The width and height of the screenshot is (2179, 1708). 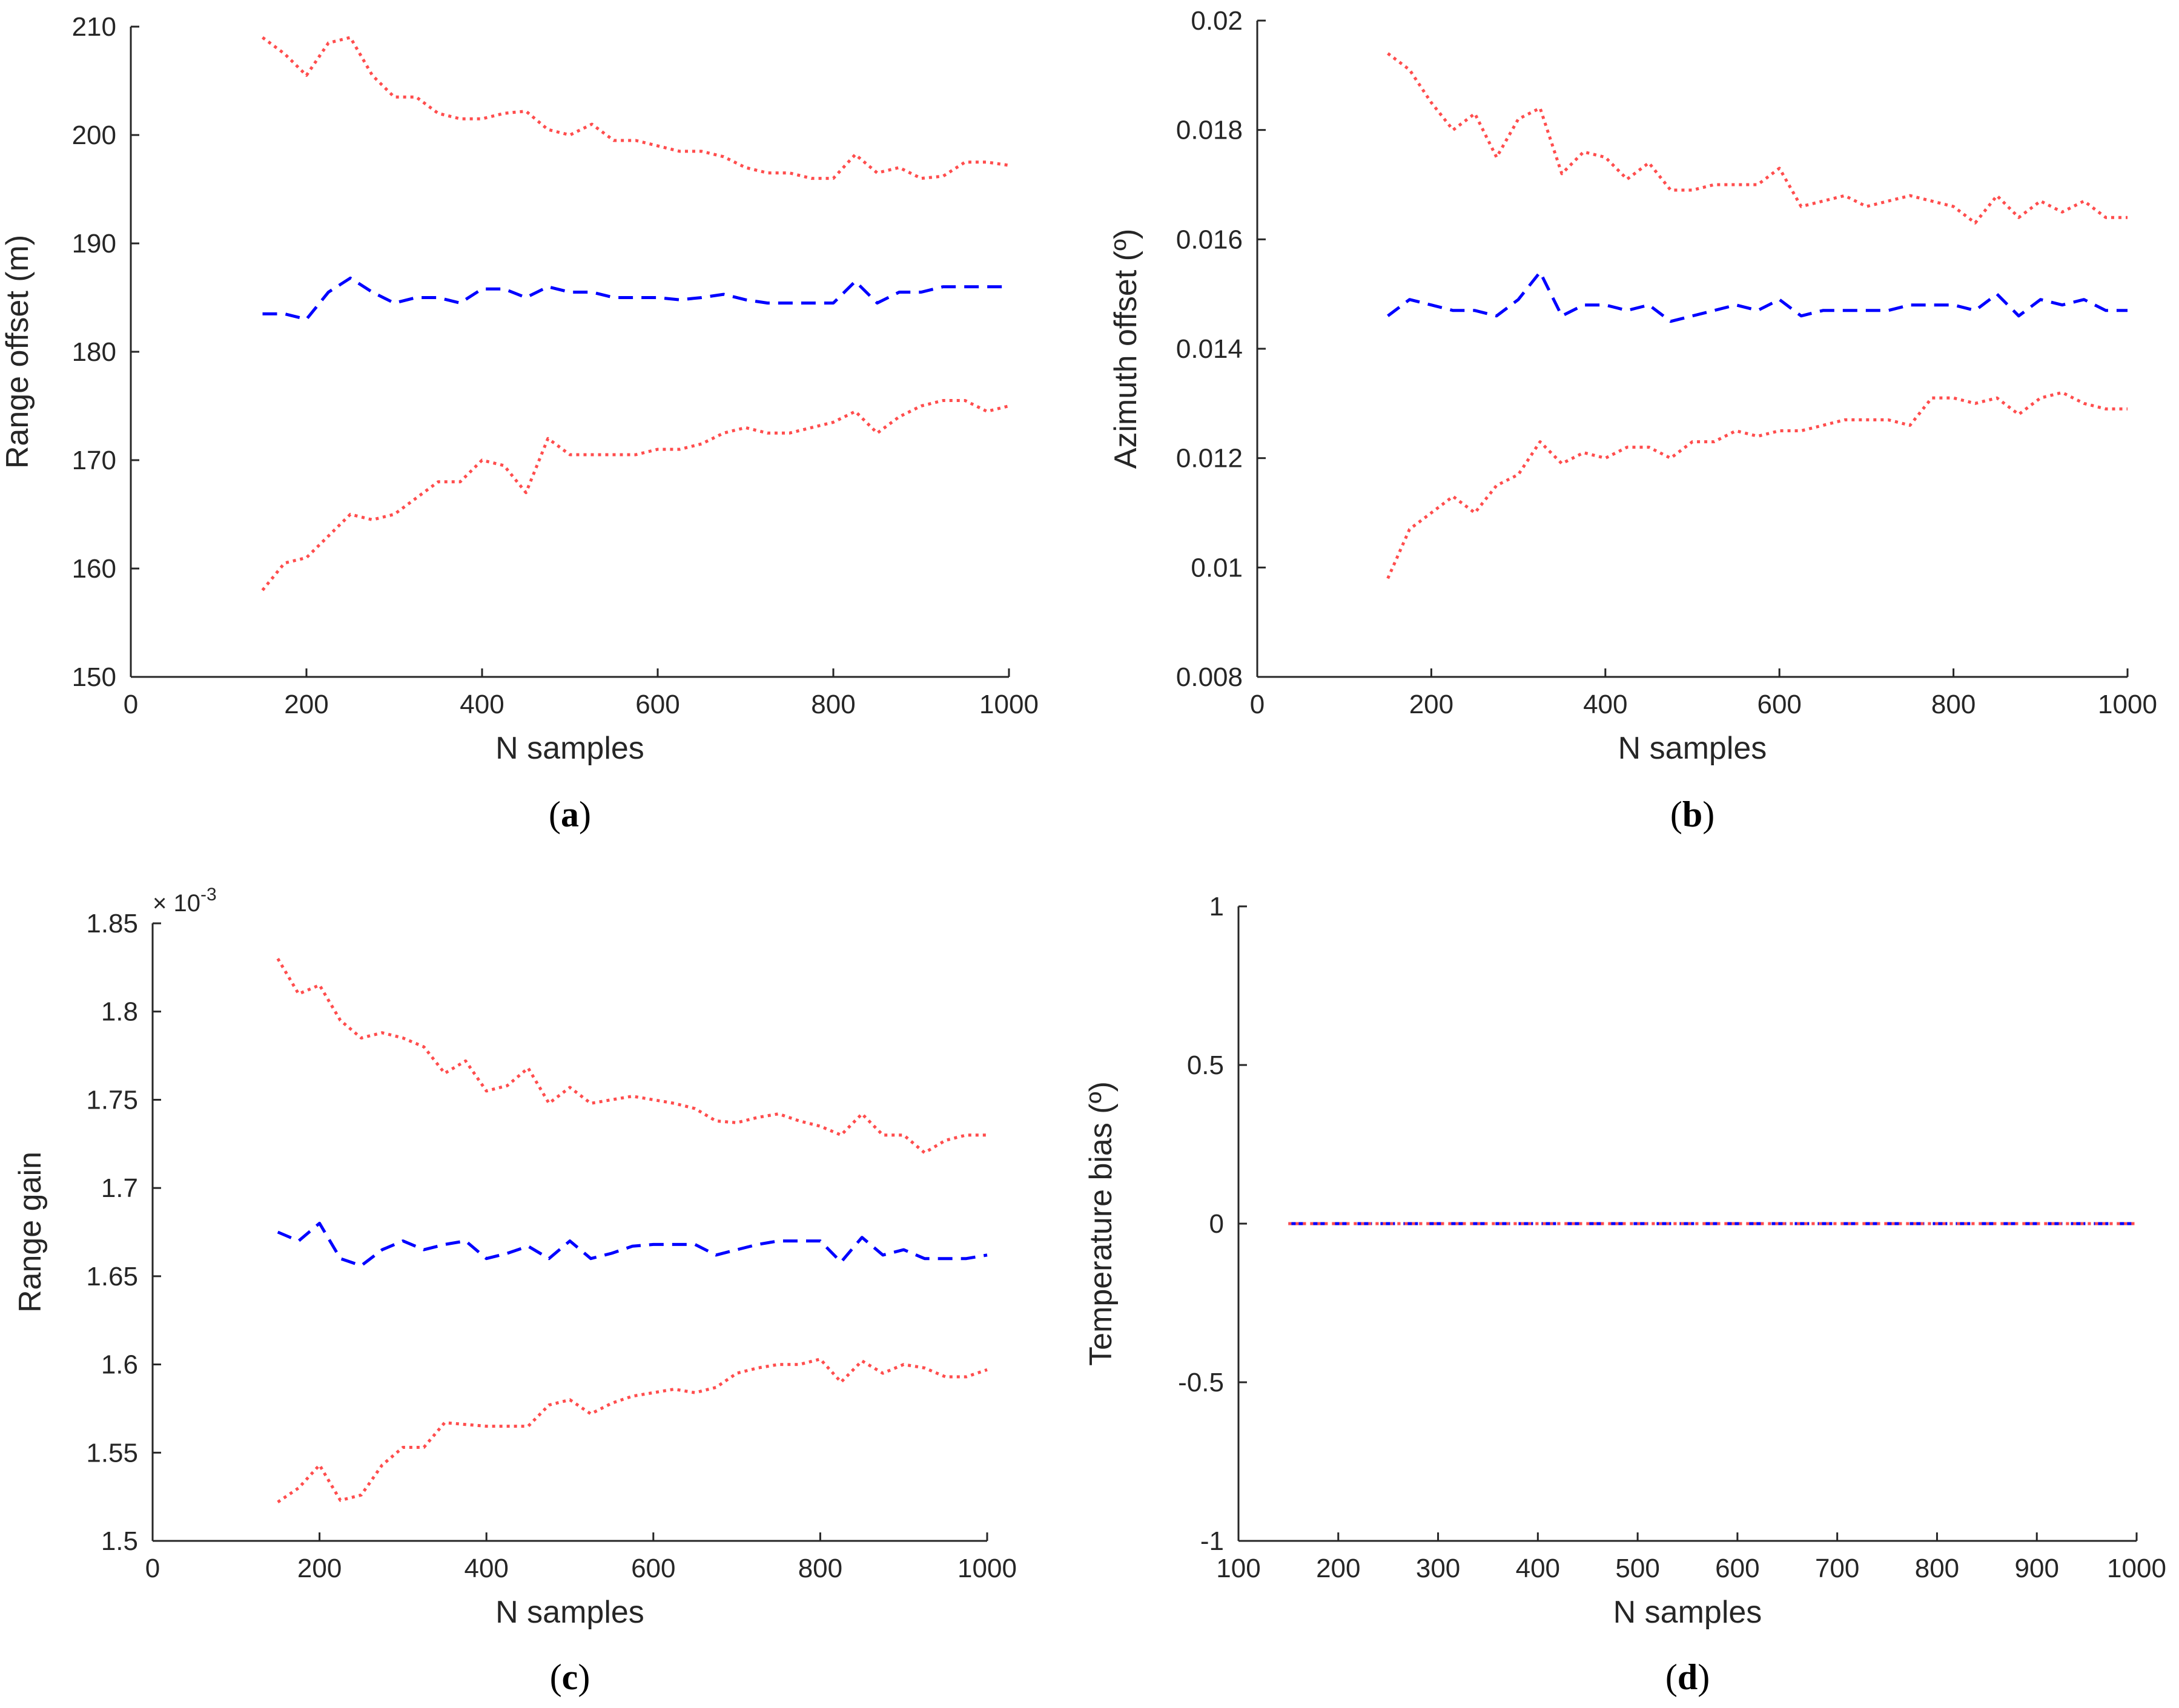 What do you see at coordinates (17, 352) in the screenshot?
I see `y-axis-label: Range offset (m)` at bounding box center [17, 352].